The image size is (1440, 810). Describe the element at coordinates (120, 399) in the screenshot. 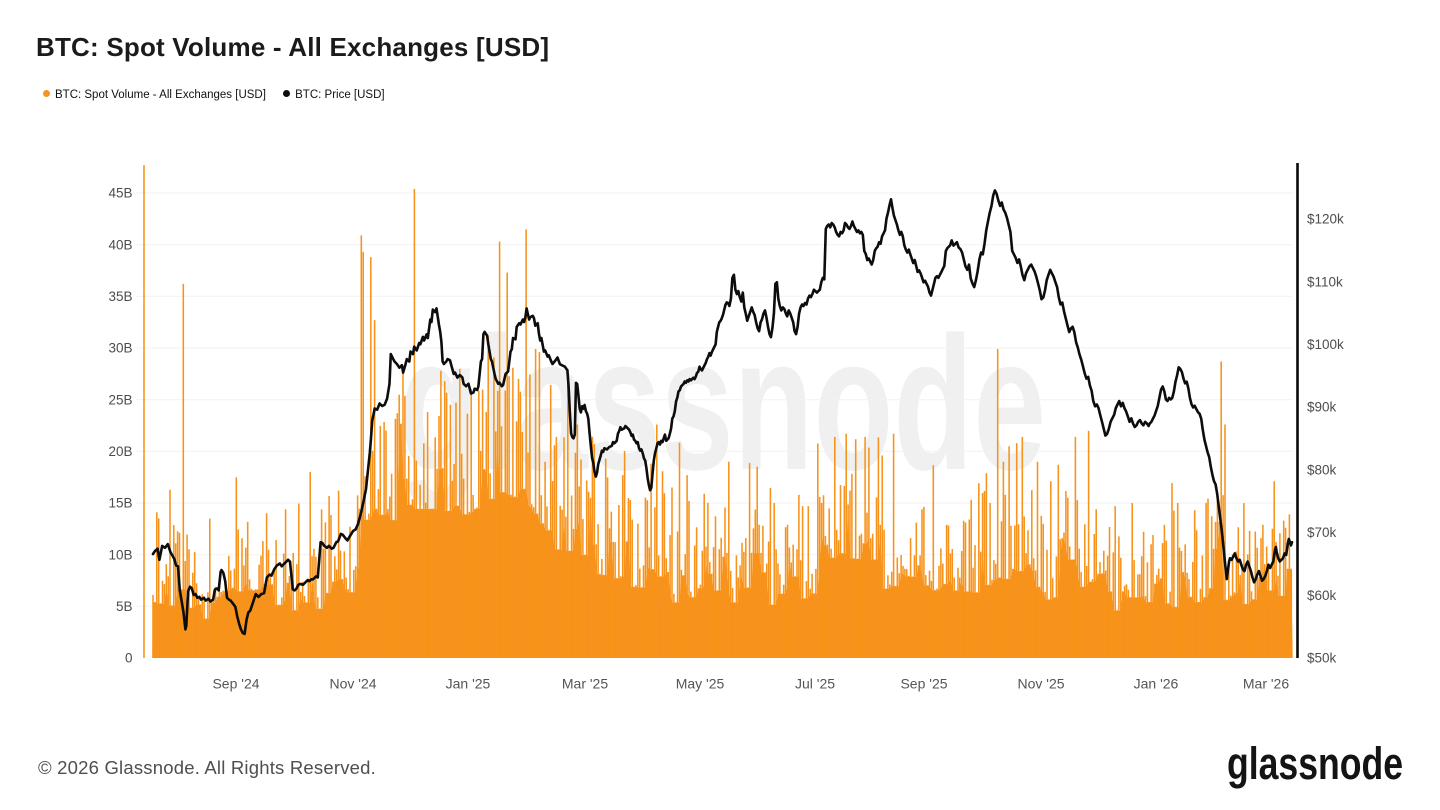

I see `svg-text: 25B` at that location.